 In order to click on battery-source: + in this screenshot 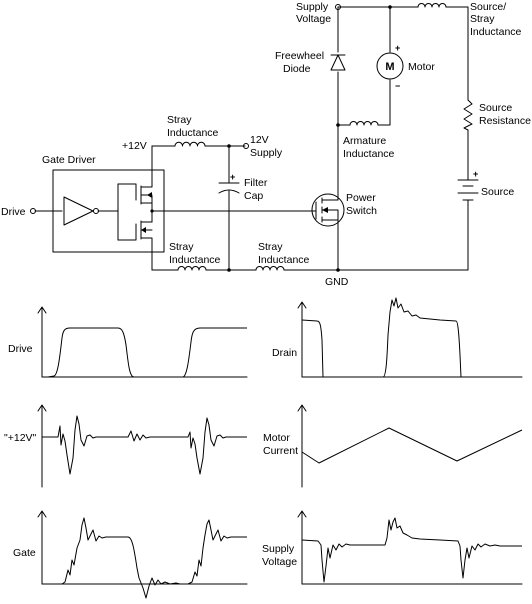, I will do `click(468, 187)`.